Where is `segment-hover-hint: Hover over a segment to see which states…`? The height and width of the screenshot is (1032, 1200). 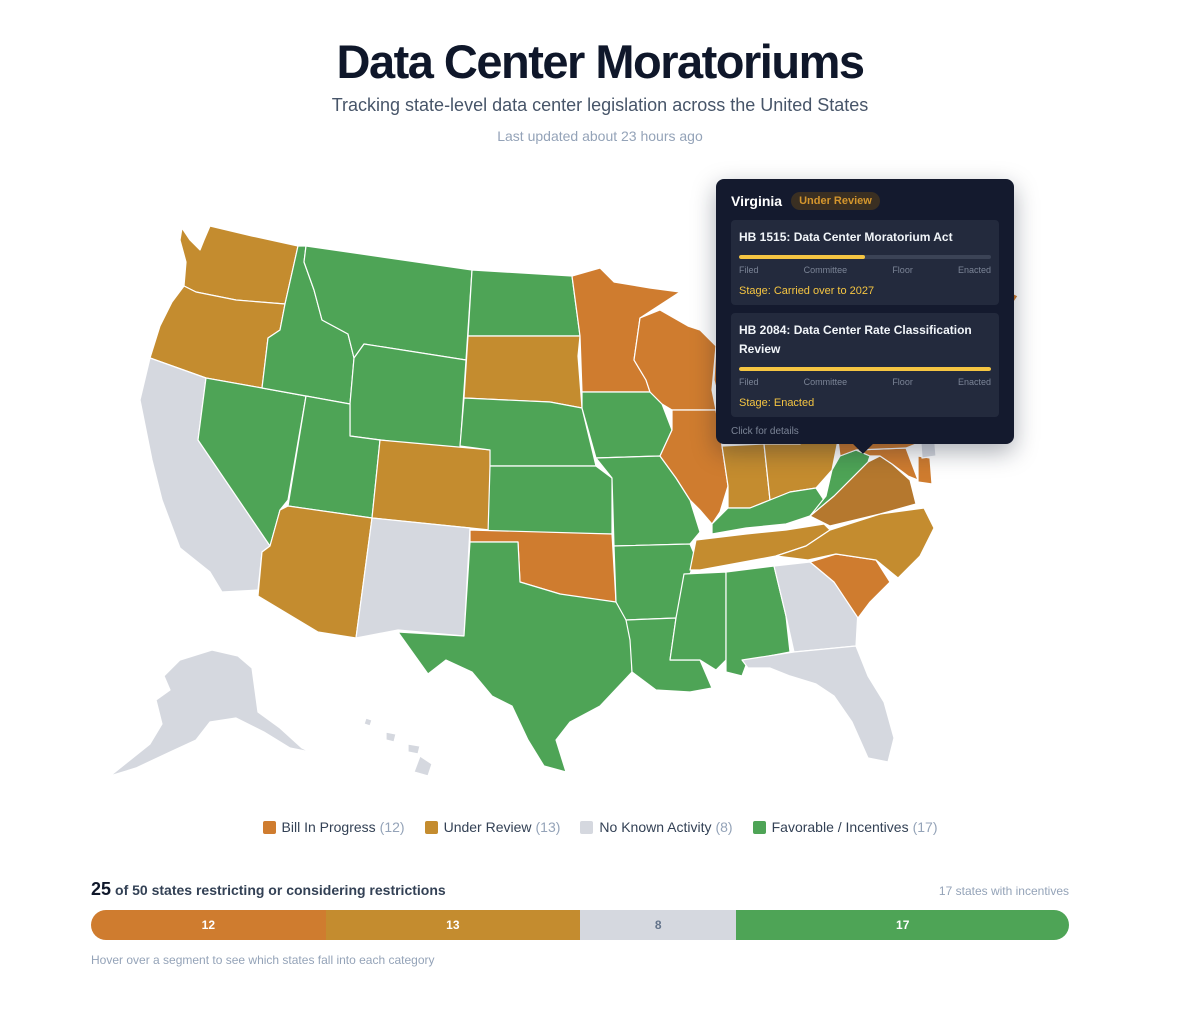 segment-hover-hint: Hover over a segment to see which states… is located at coordinates (263, 960).